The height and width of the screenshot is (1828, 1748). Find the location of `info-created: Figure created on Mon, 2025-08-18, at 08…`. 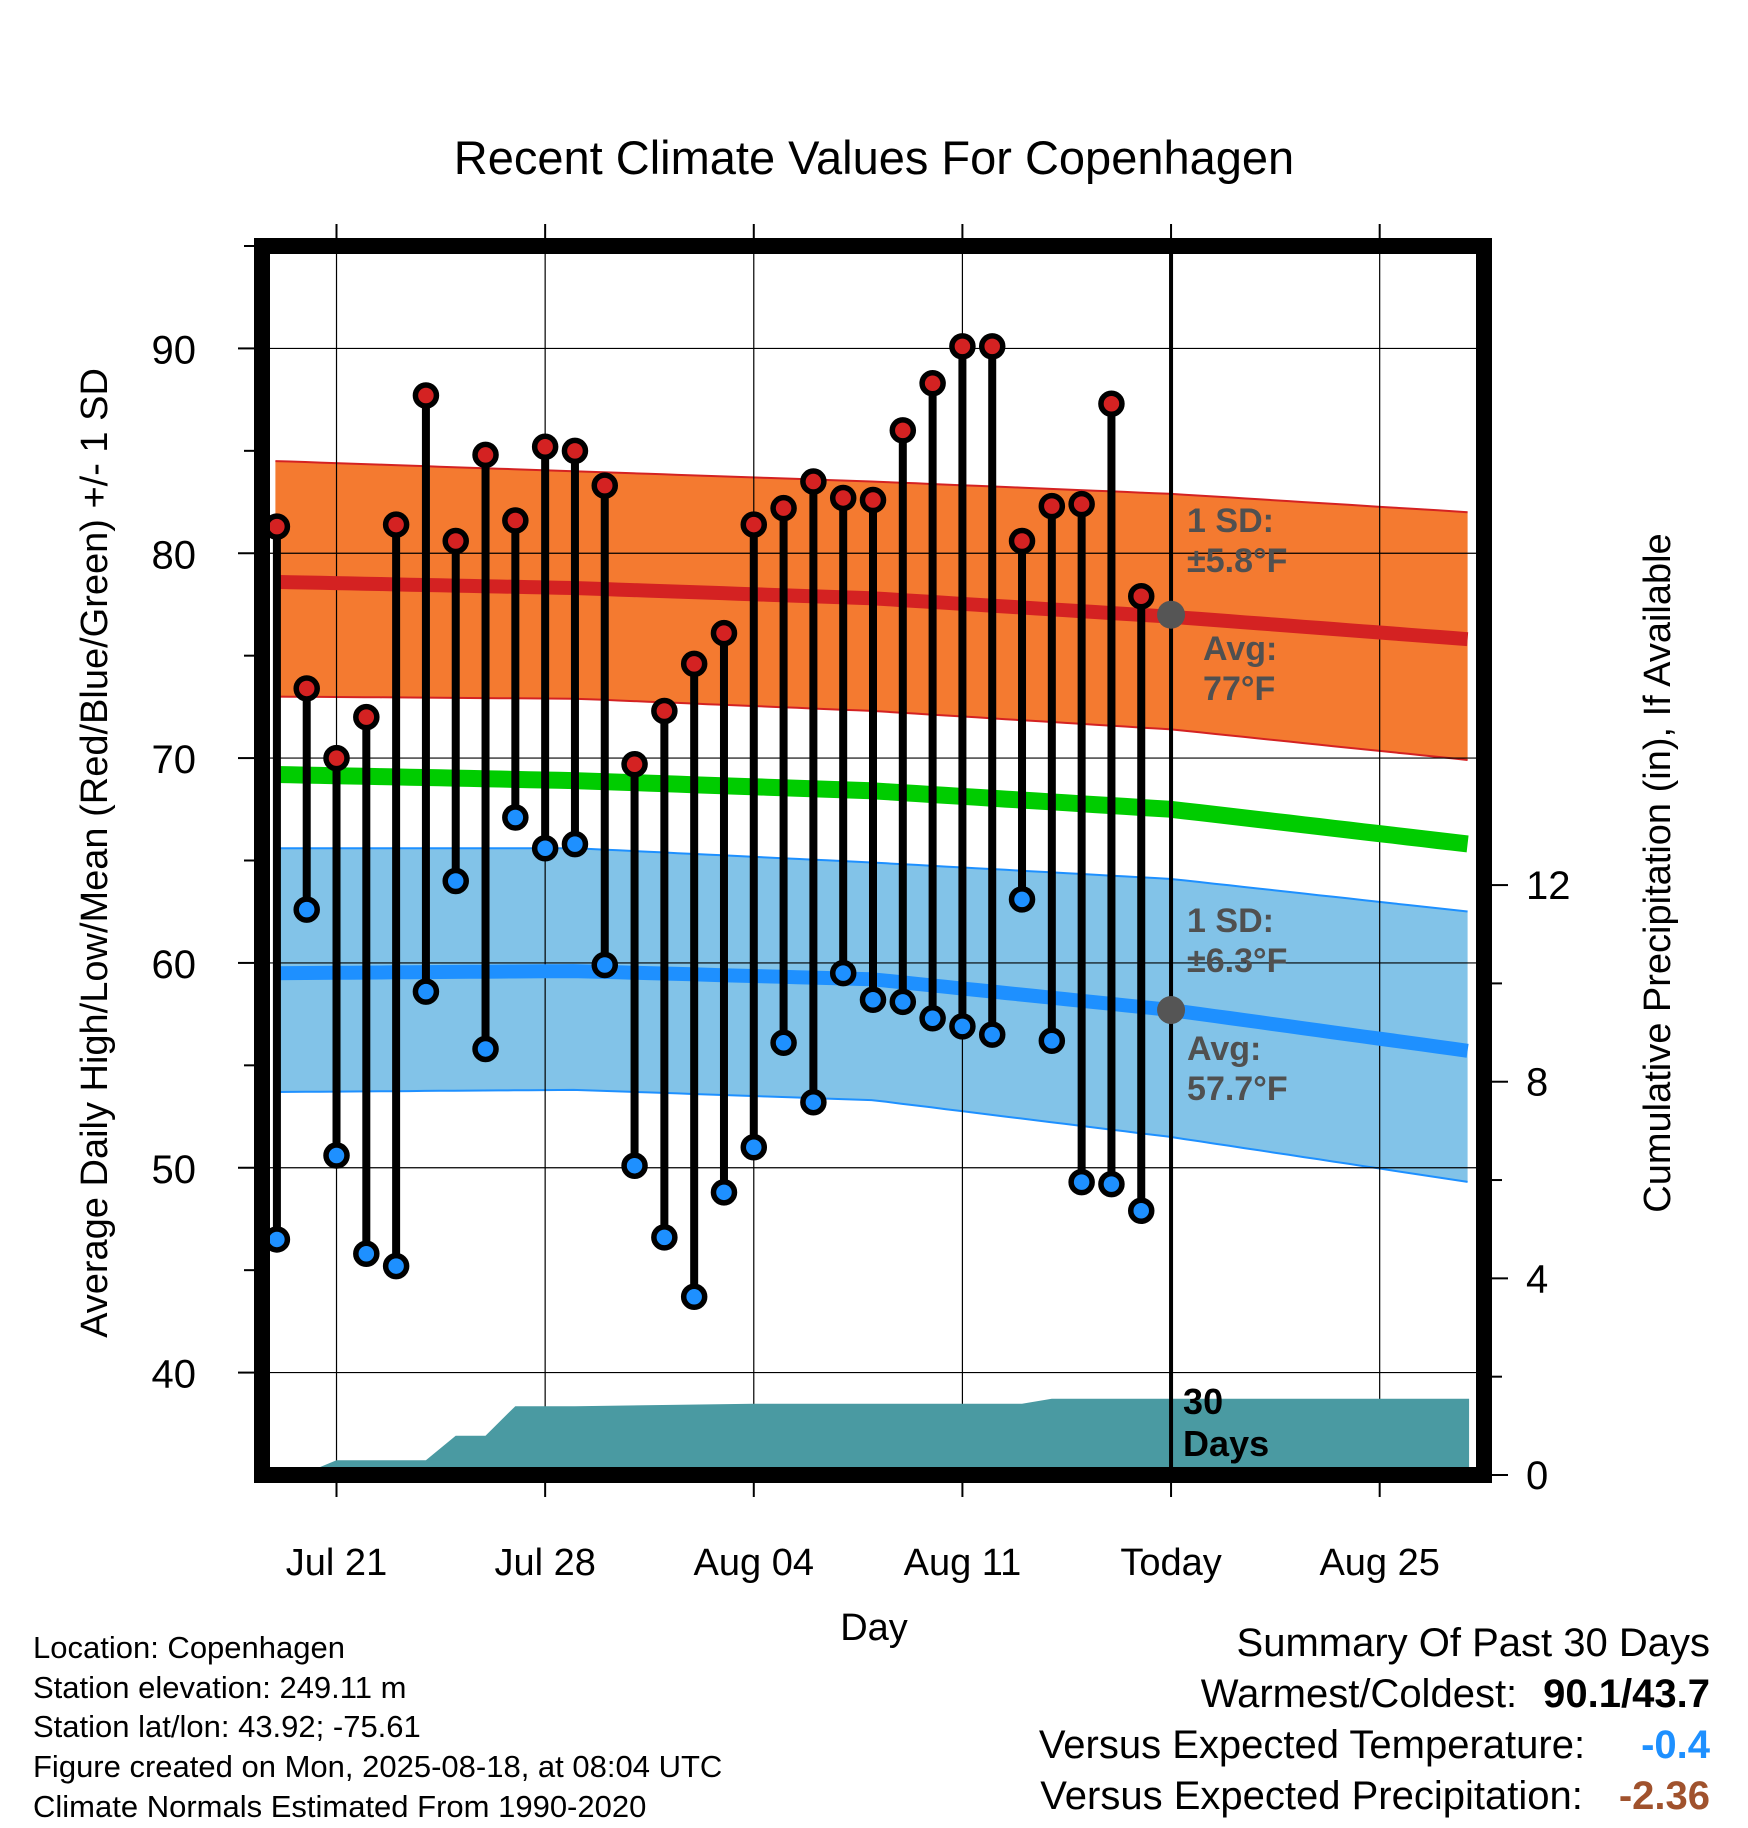

info-created: Figure created on Mon, 2025-08-18, at 08… is located at coordinates (378, 1766).